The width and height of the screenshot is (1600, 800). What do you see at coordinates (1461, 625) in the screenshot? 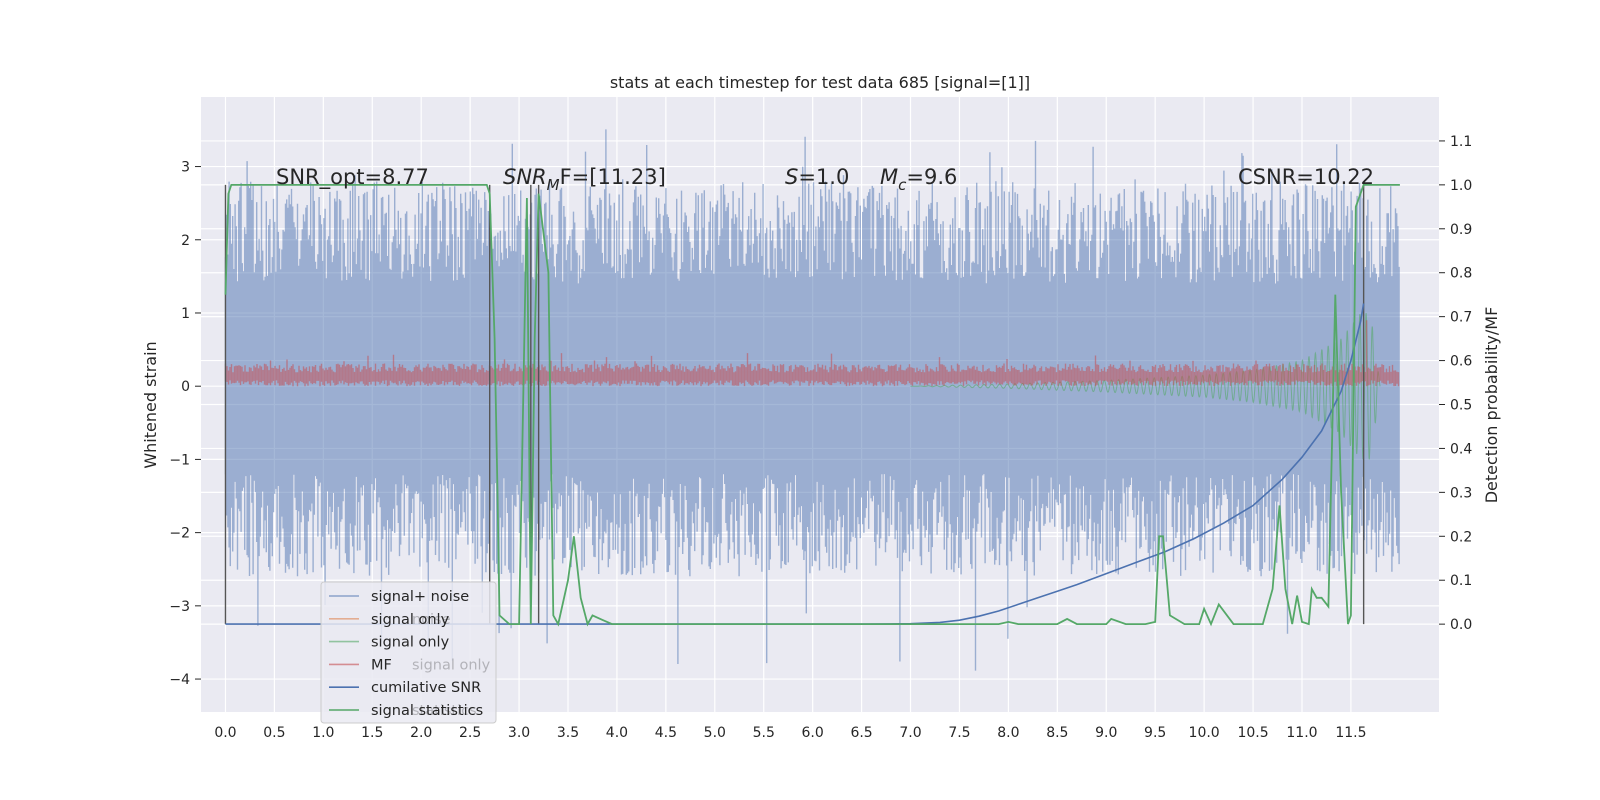
I see `y2-tick-label: 0.0` at bounding box center [1461, 625].